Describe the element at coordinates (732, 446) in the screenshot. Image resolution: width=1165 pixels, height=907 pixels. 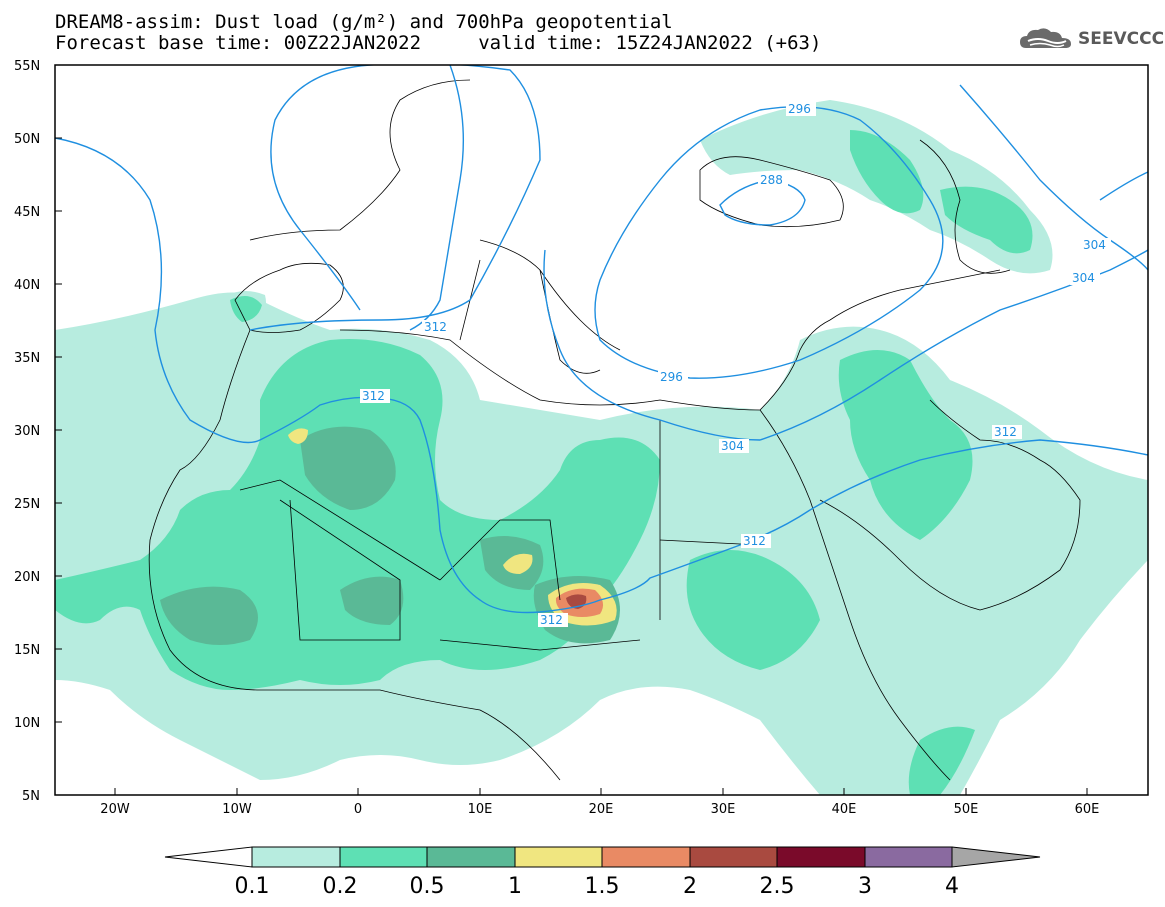
I see `contour-label-egypt: 304` at that location.